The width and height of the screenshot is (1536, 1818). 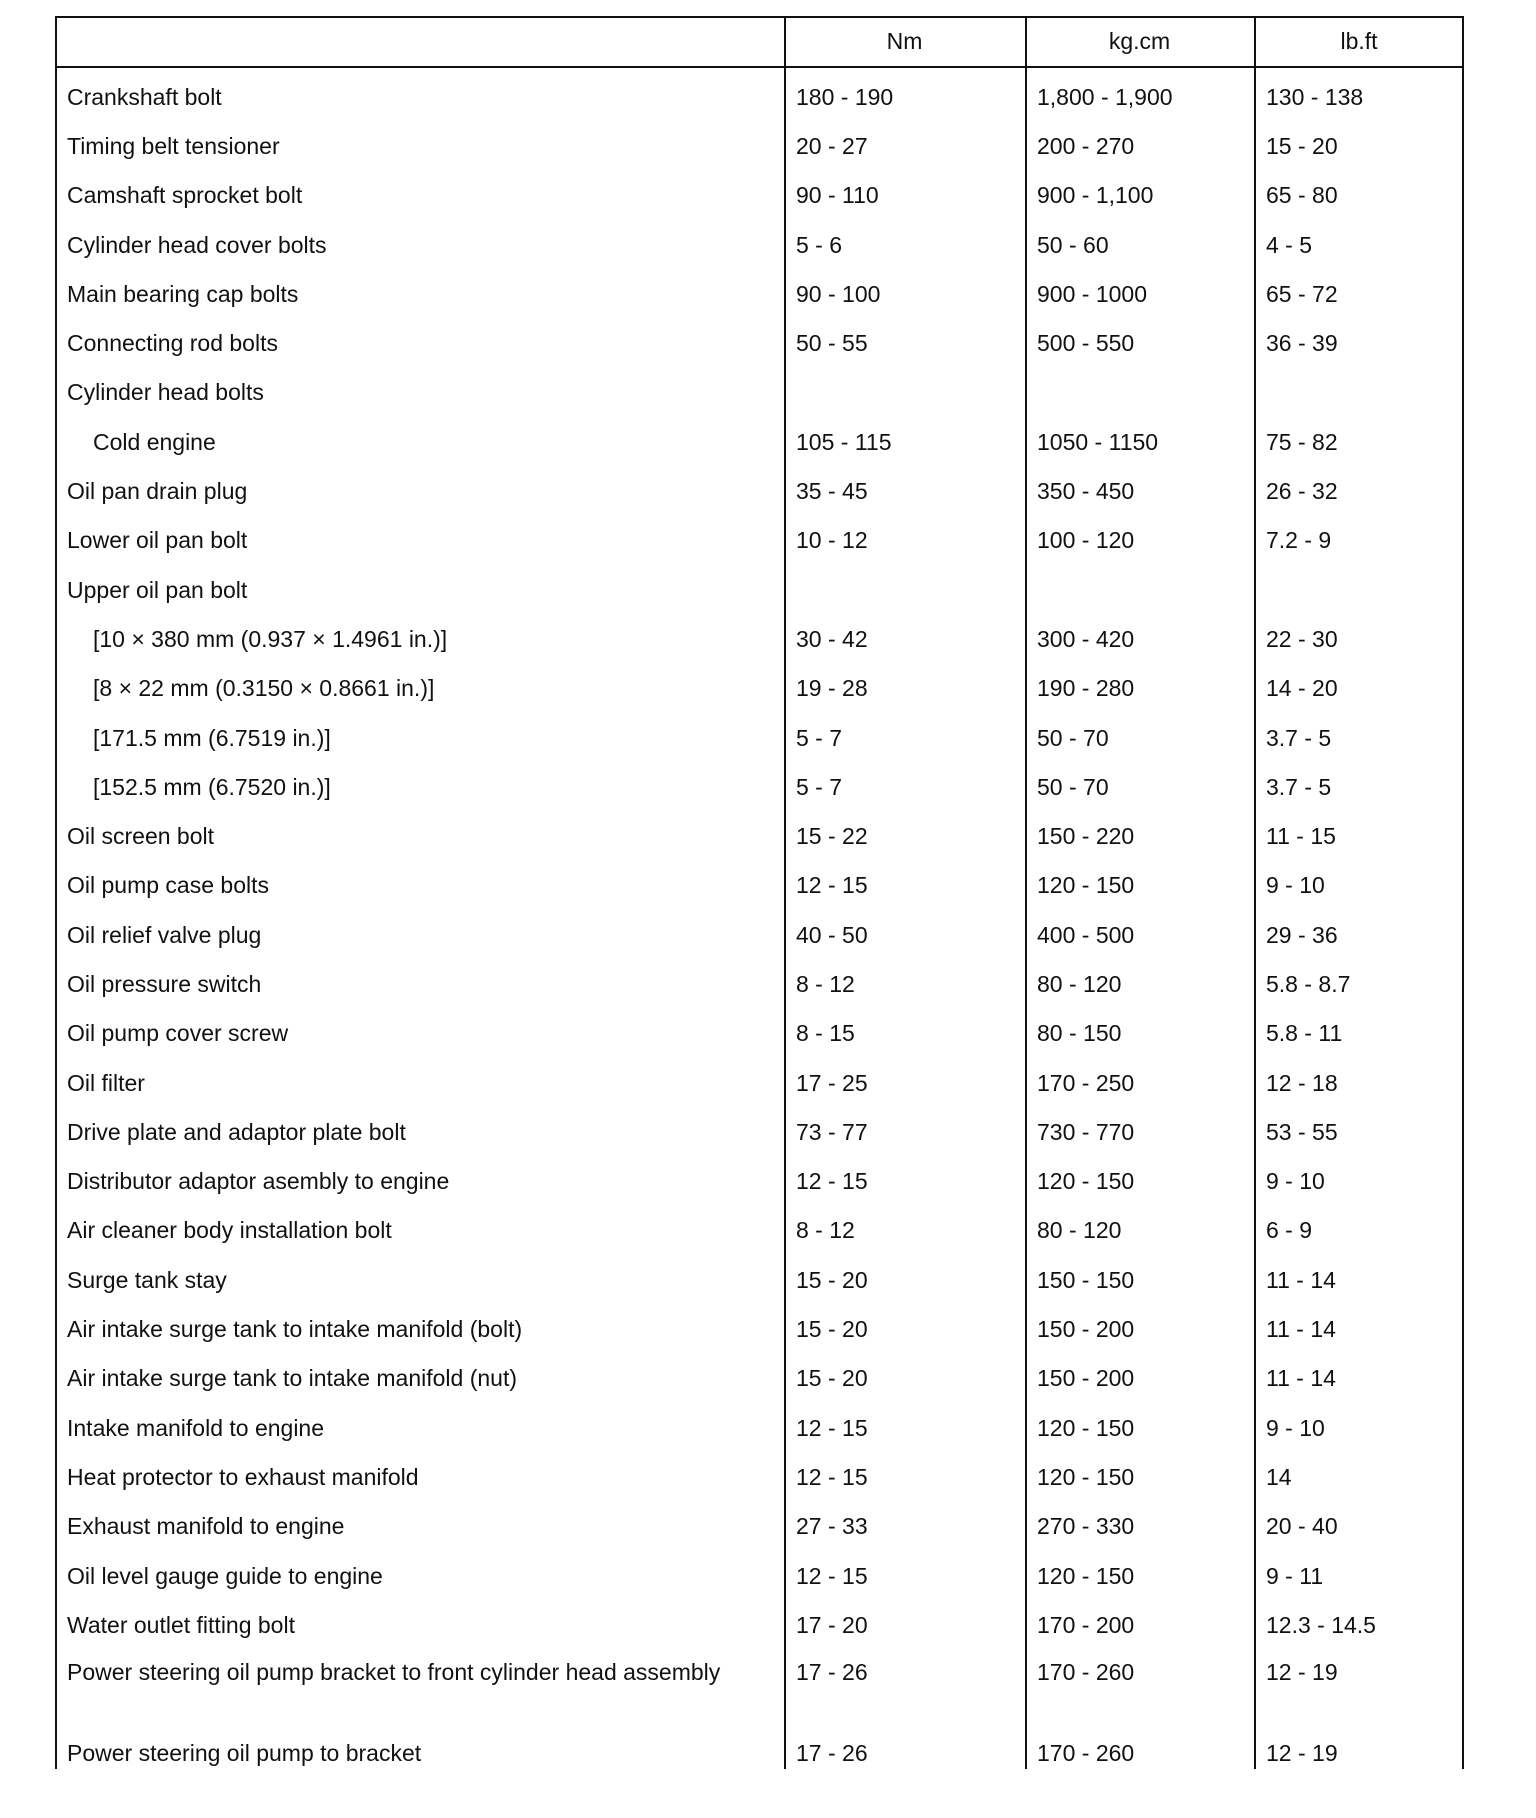 What do you see at coordinates (837, 195) in the screenshot?
I see `nm-cell: 90 - 110` at bounding box center [837, 195].